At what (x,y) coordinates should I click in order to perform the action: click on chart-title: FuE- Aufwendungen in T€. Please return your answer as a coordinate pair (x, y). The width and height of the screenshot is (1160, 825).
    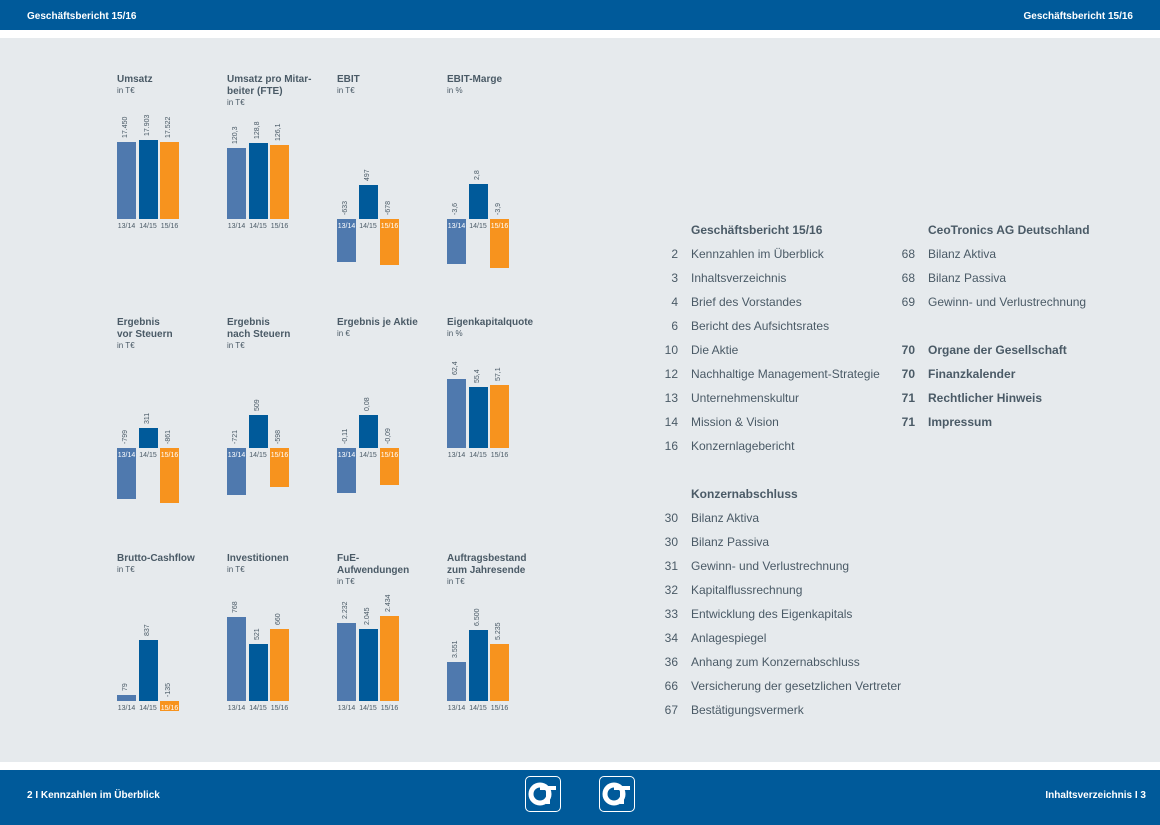
    Looking at the image, I should click on (373, 570).